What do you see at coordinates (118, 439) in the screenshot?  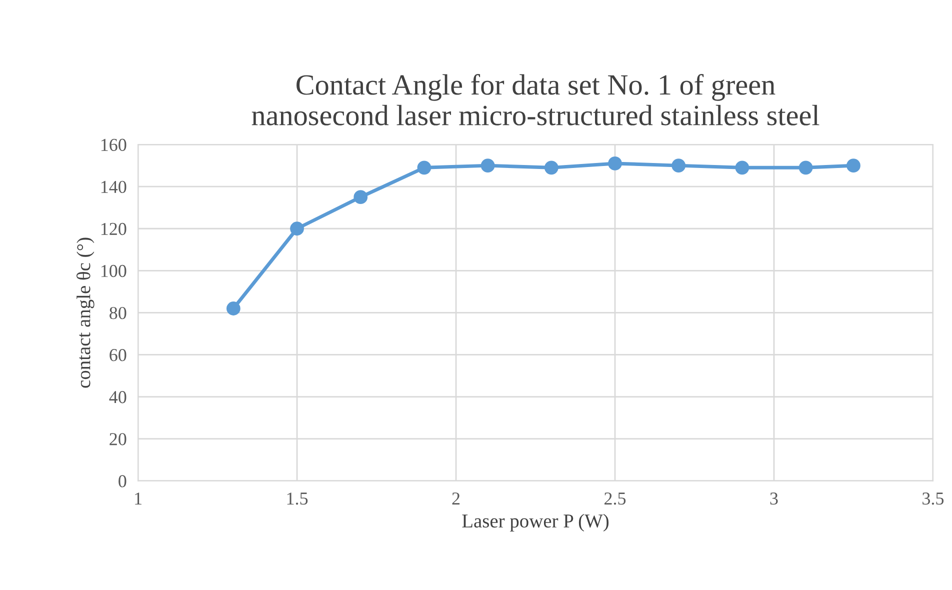 I see `y-tick-label: 20` at bounding box center [118, 439].